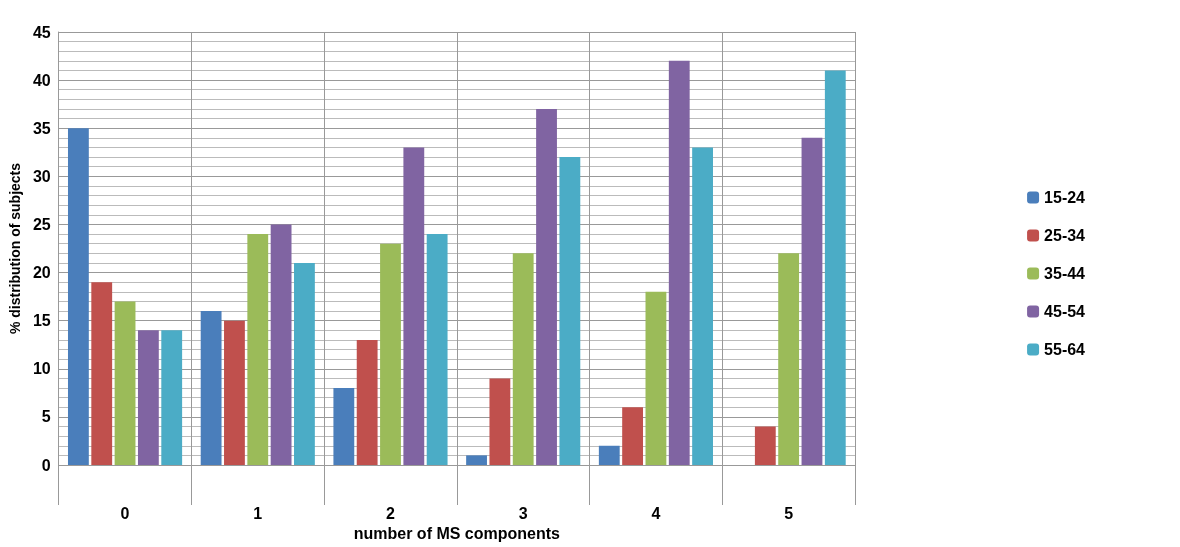 Image resolution: width=1180 pixels, height=547 pixels. I want to click on x-tick-label: 2, so click(391, 513).